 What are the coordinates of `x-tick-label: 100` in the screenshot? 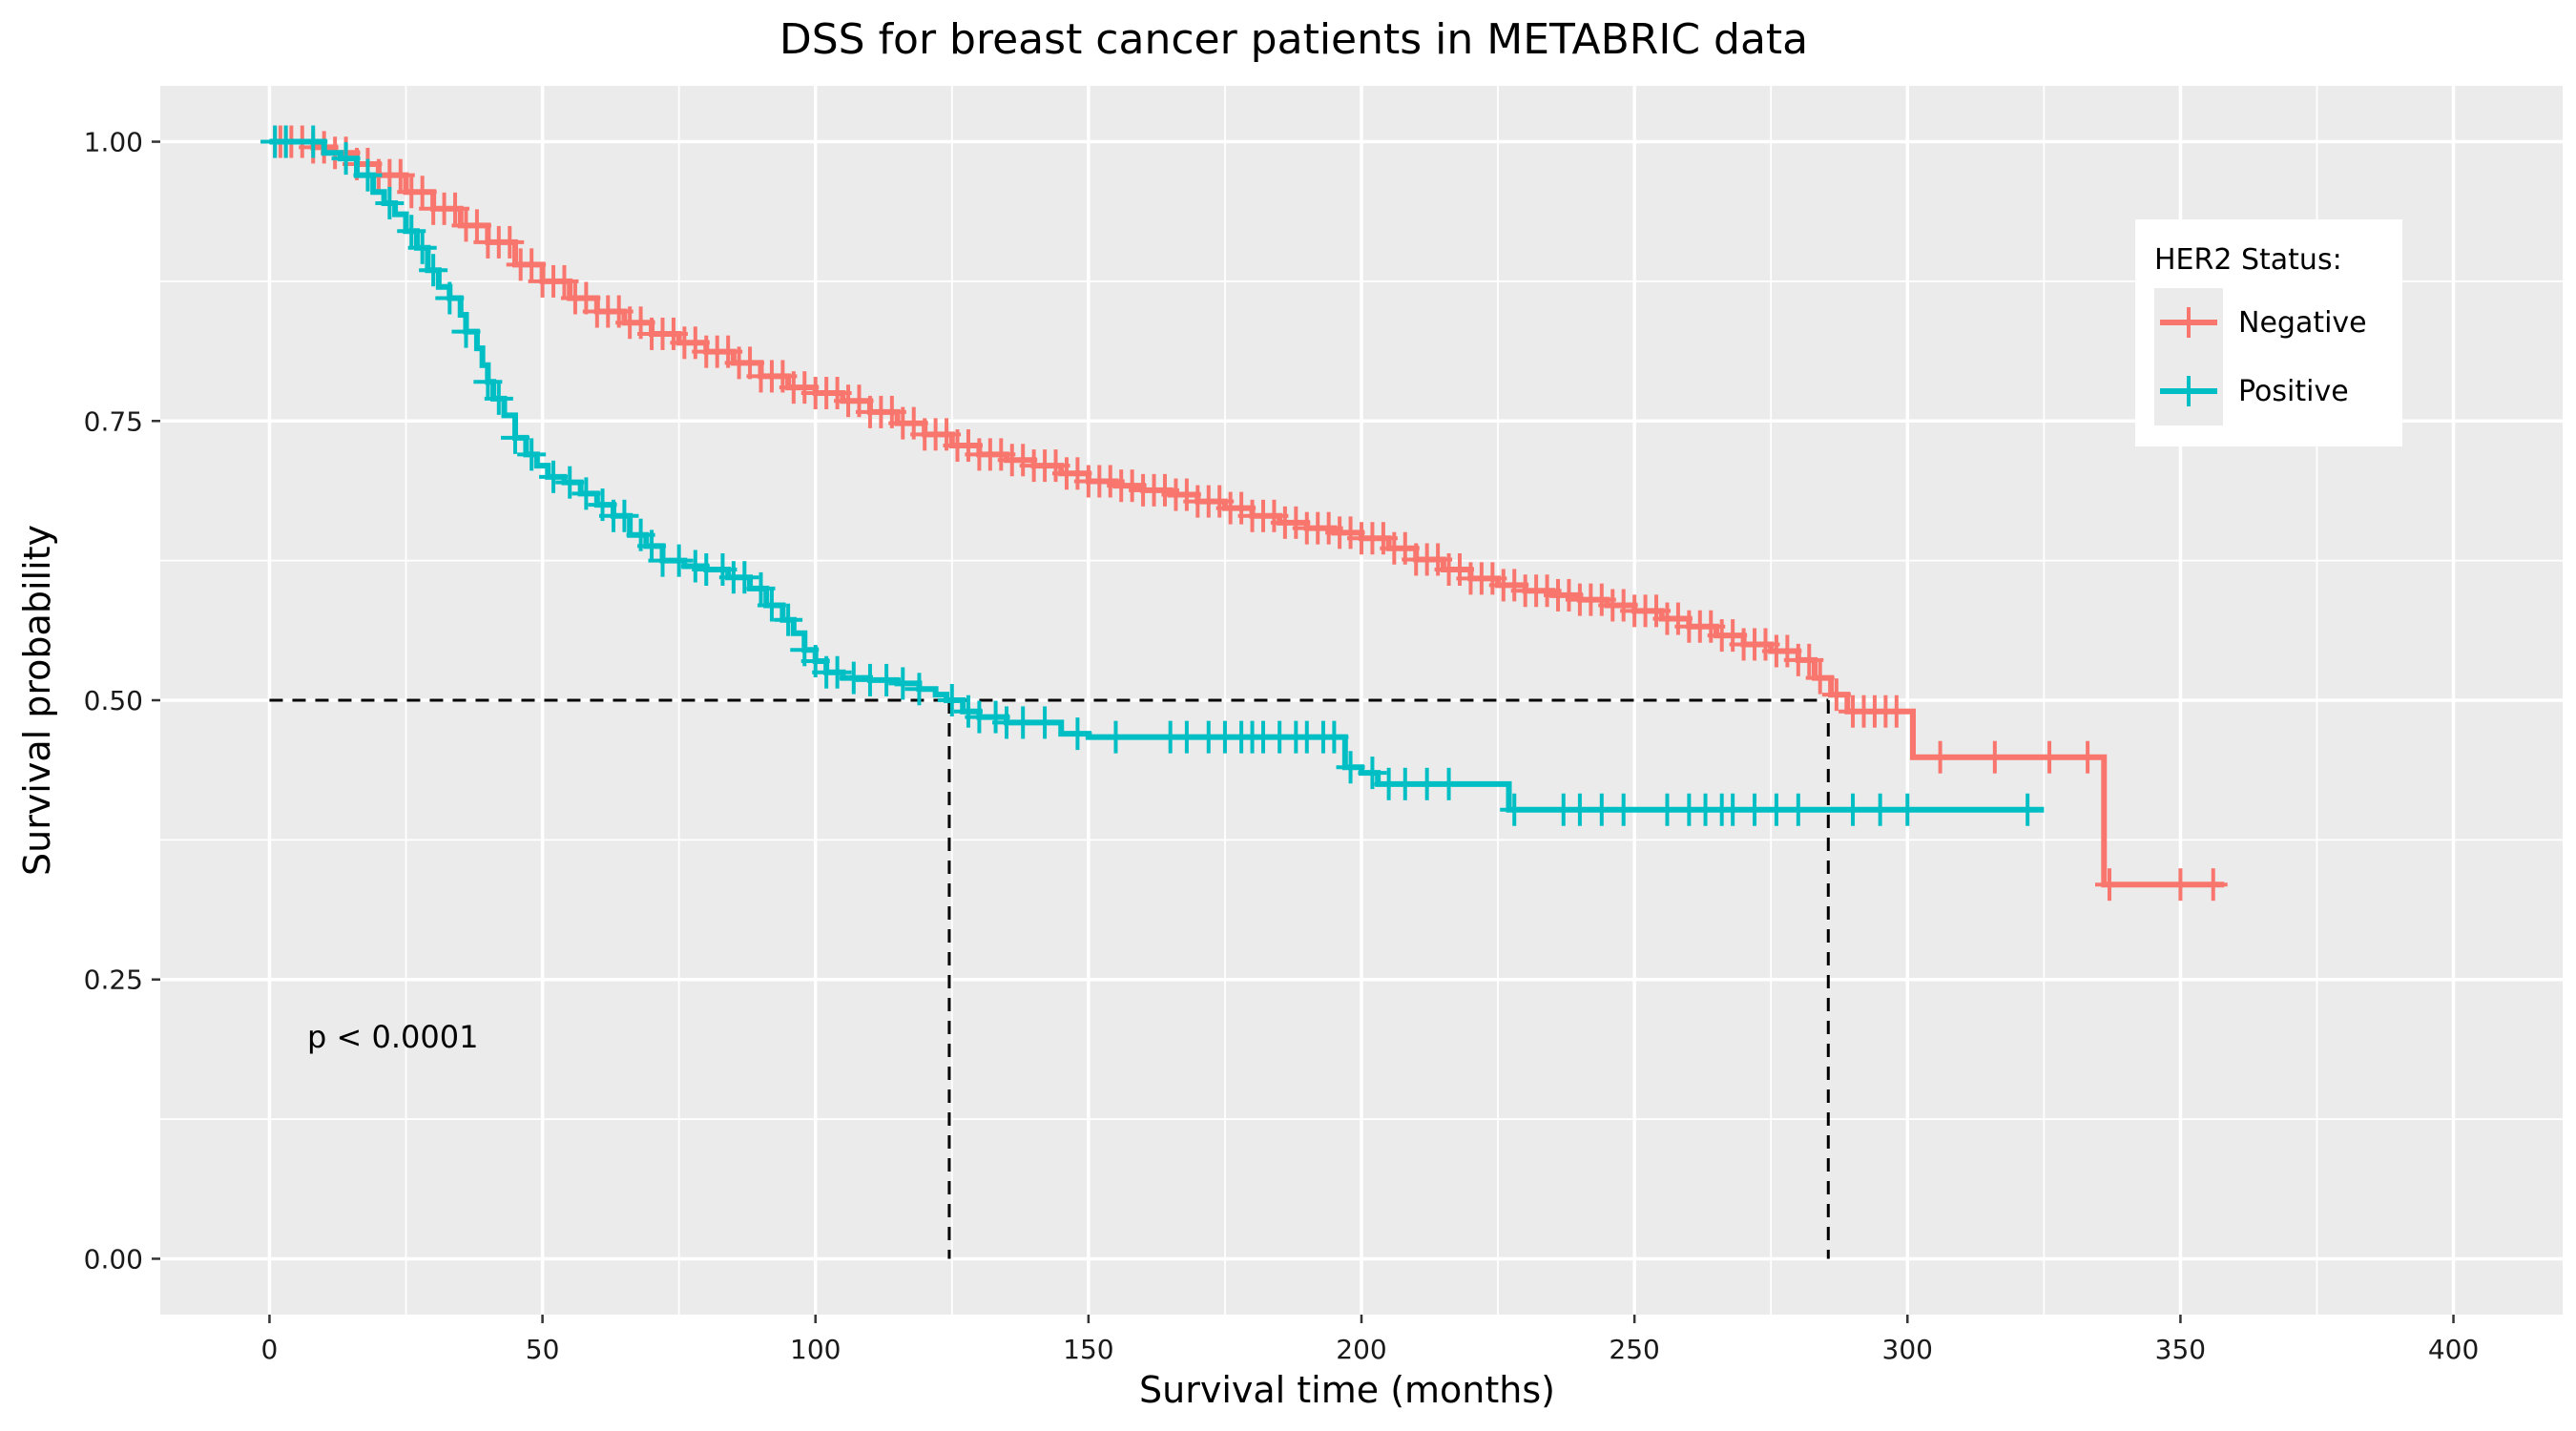 It's located at (815, 1349).